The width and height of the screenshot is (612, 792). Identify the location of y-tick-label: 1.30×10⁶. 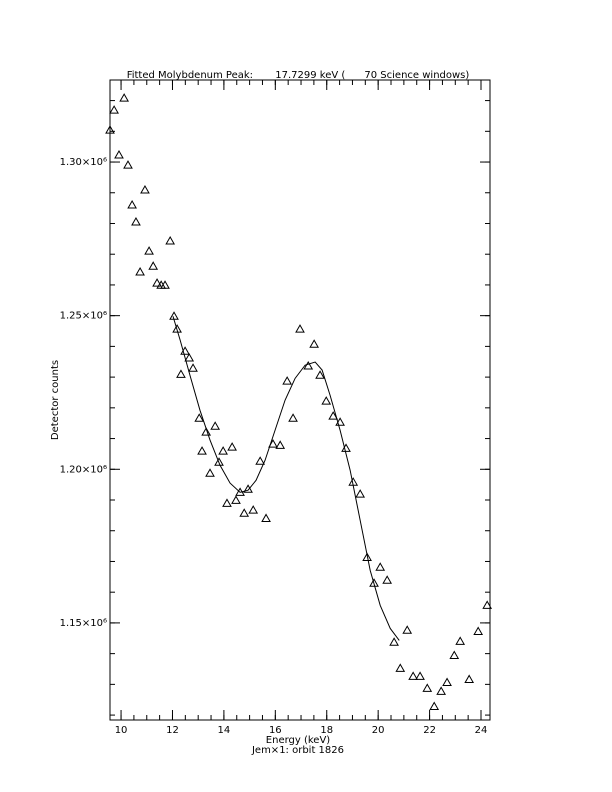
(83, 162).